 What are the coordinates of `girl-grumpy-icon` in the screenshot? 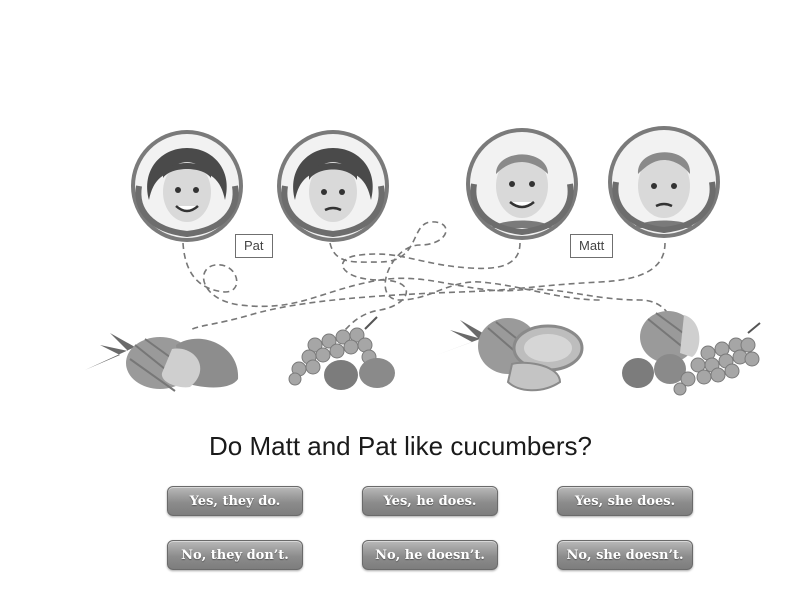 It's located at (333, 186).